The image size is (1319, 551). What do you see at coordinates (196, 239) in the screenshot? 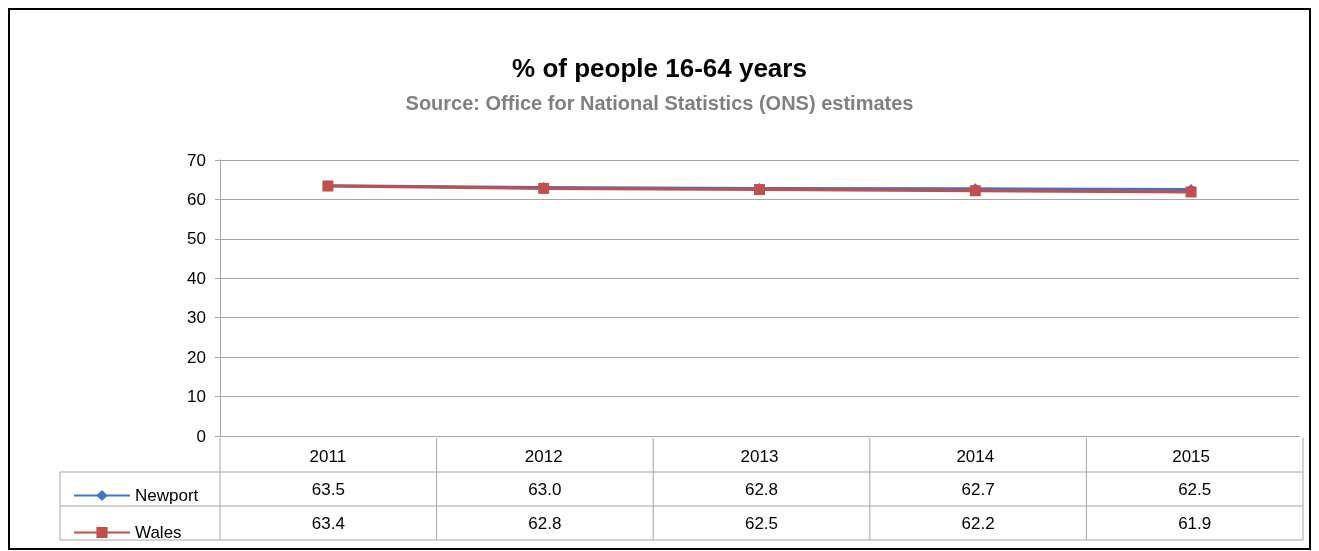
I see `y-tick-label: 50` at bounding box center [196, 239].